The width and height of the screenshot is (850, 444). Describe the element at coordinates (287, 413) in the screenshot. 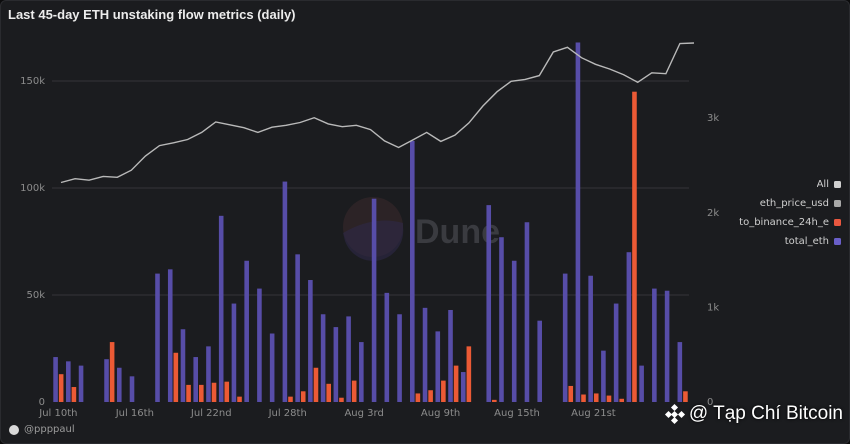

I see `x-tick-label: Jul 28th` at that location.